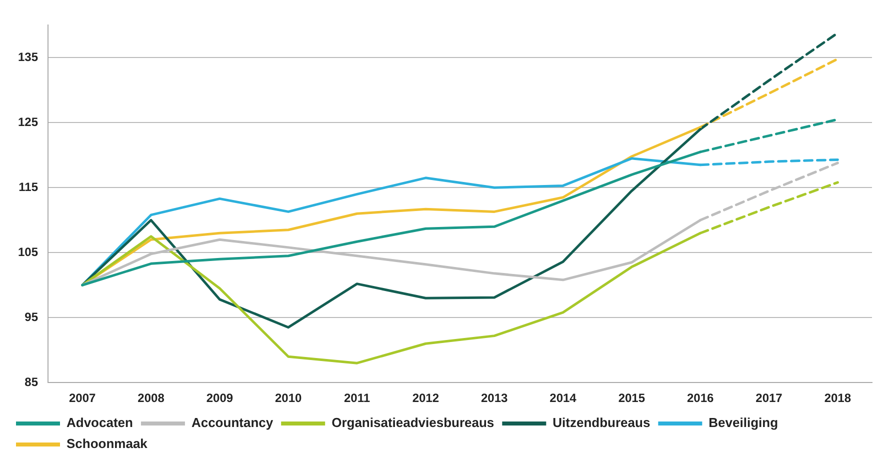 Image resolution: width=892 pixels, height=469 pixels. What do you see at coordinates (28, 57) in the screenshot?
I see `y-tick-label: 135` at bounding box center [28, 57].